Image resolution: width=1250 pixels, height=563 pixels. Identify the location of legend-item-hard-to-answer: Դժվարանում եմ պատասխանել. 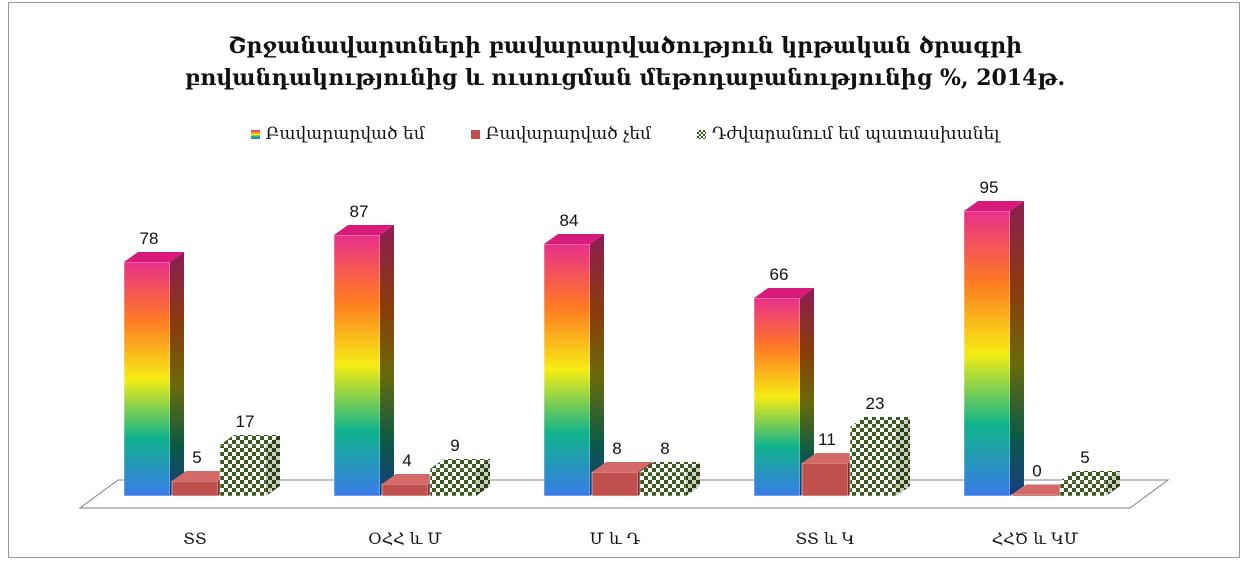
(848, 134).